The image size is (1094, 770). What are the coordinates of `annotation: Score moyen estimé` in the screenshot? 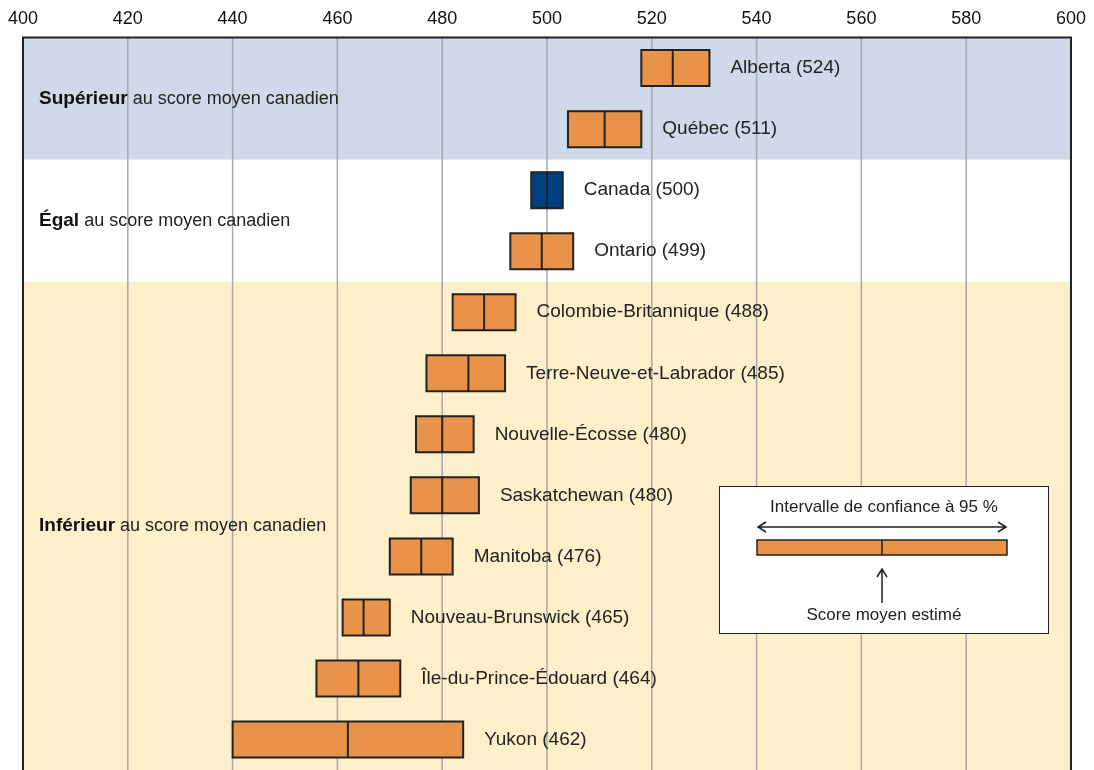 It's located at (884, 615).